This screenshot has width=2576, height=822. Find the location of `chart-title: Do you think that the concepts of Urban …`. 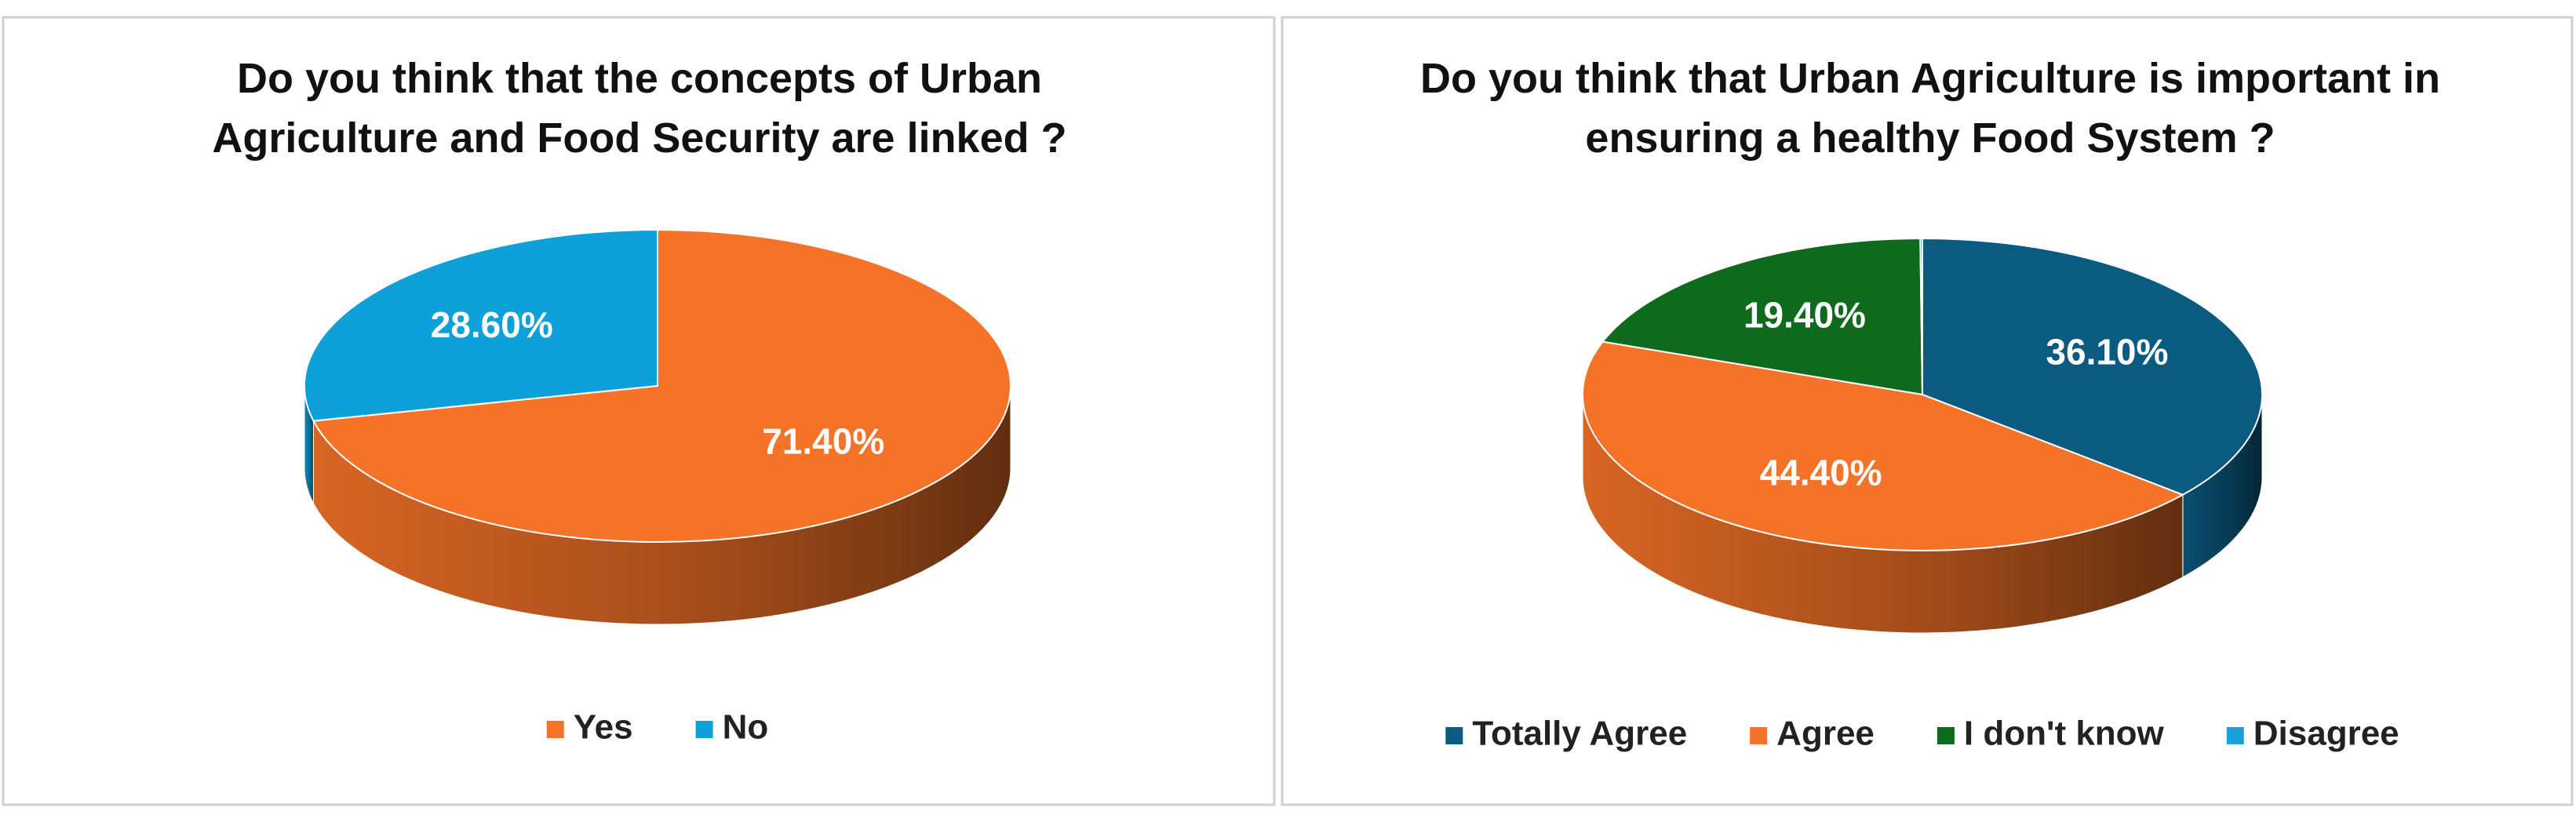

chart-title: Do you think that the concepts of Urban … is located at coordinates (639, 108).